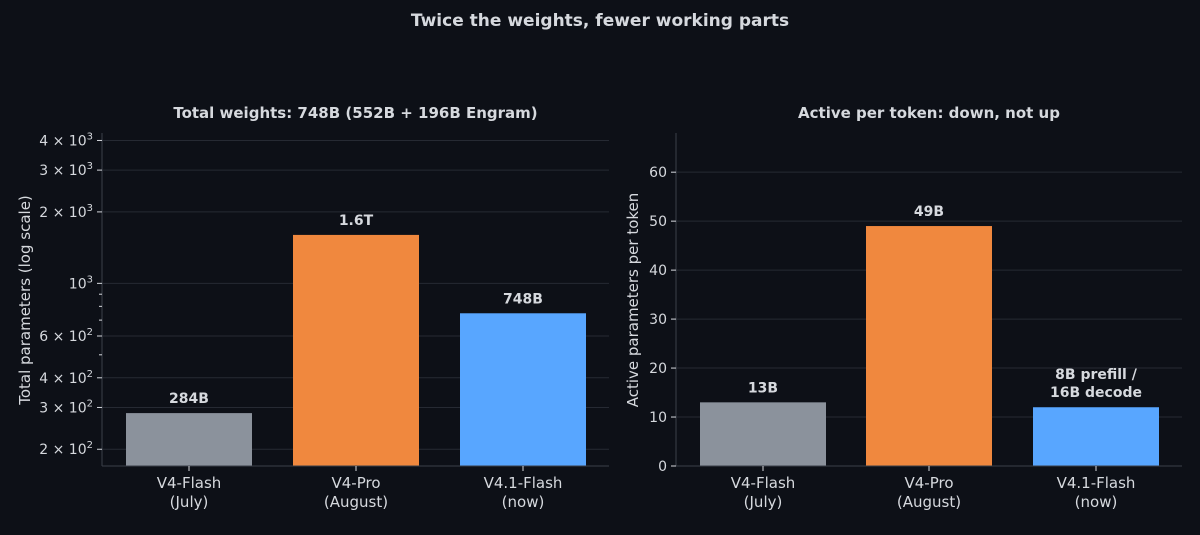 This screenshot has width=1200, height=535. Describe the element at coordinates (1096, 393) in the screenshot. I see `data-label: 16B decode` at that location.